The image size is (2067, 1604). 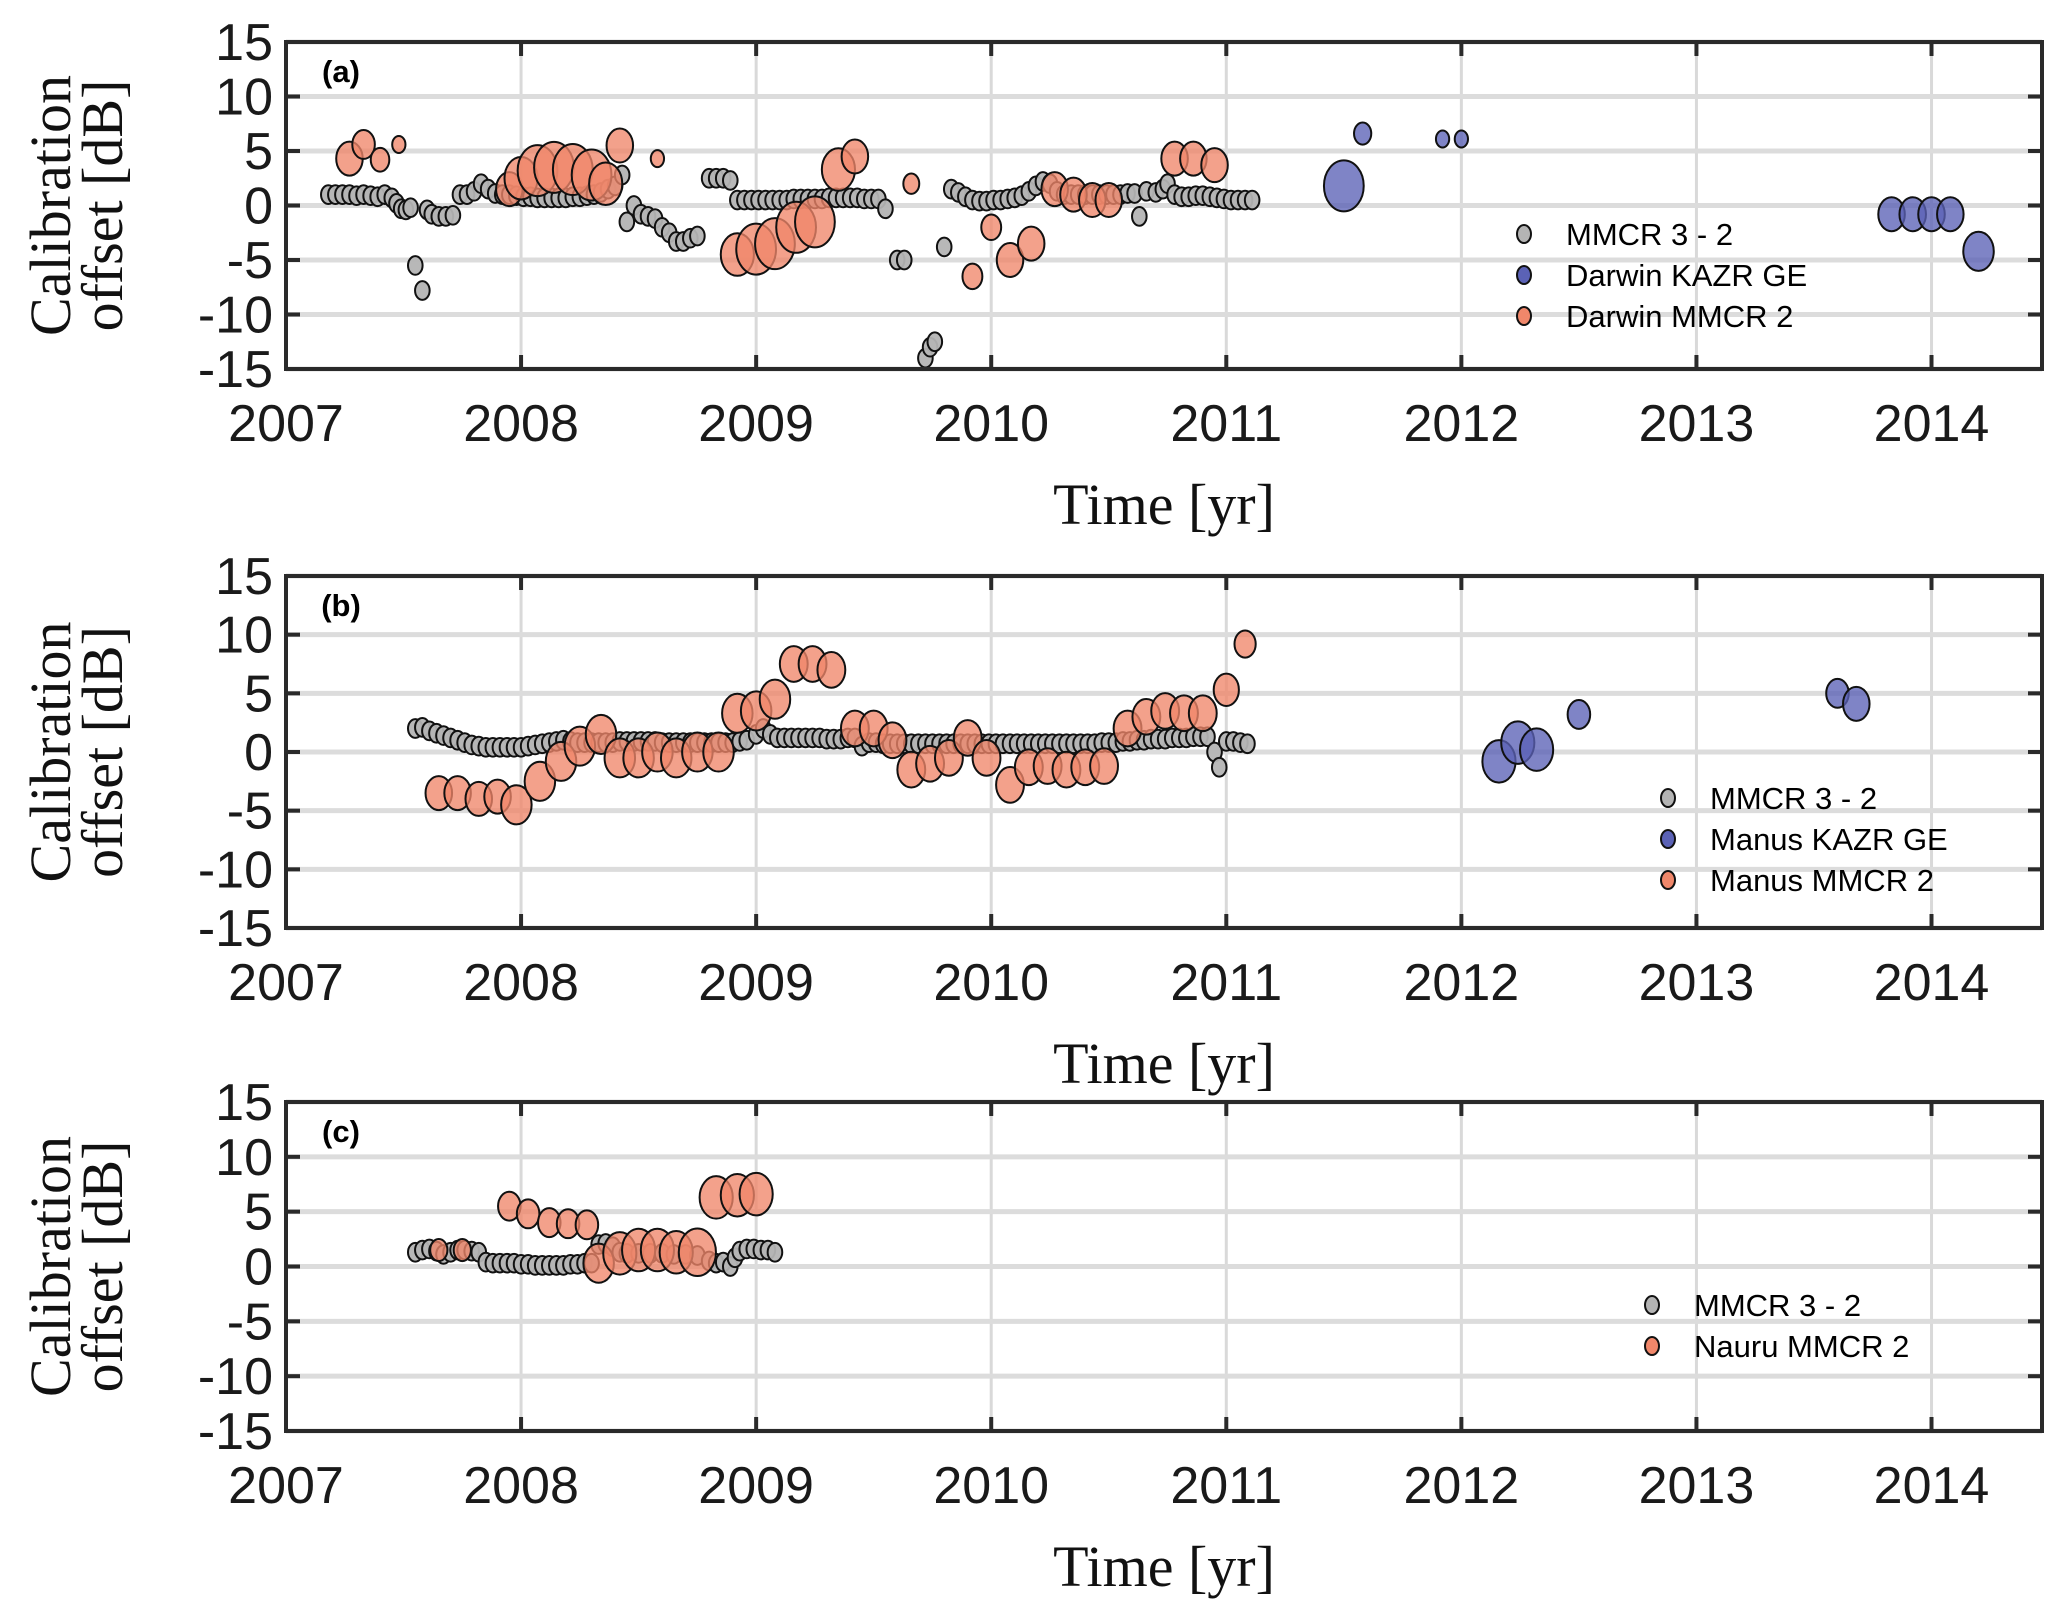 I want to click on legend-item: Manus KAZR GE, so click(x=1804, y=839).